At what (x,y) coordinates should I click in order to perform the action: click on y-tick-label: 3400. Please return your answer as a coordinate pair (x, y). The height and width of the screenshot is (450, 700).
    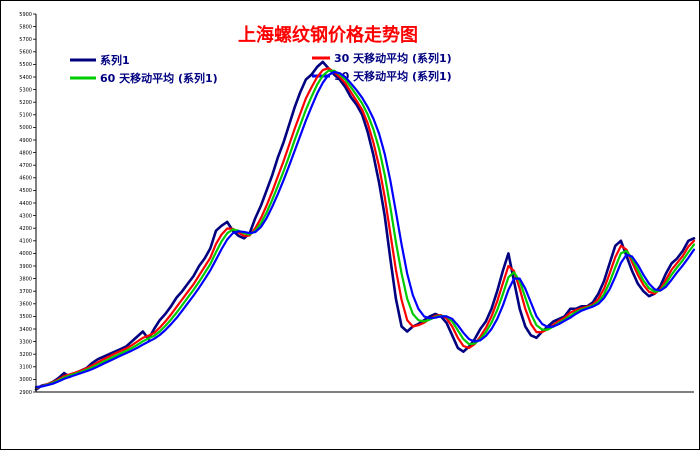
    Looking at the image, I should click on (25, 330).